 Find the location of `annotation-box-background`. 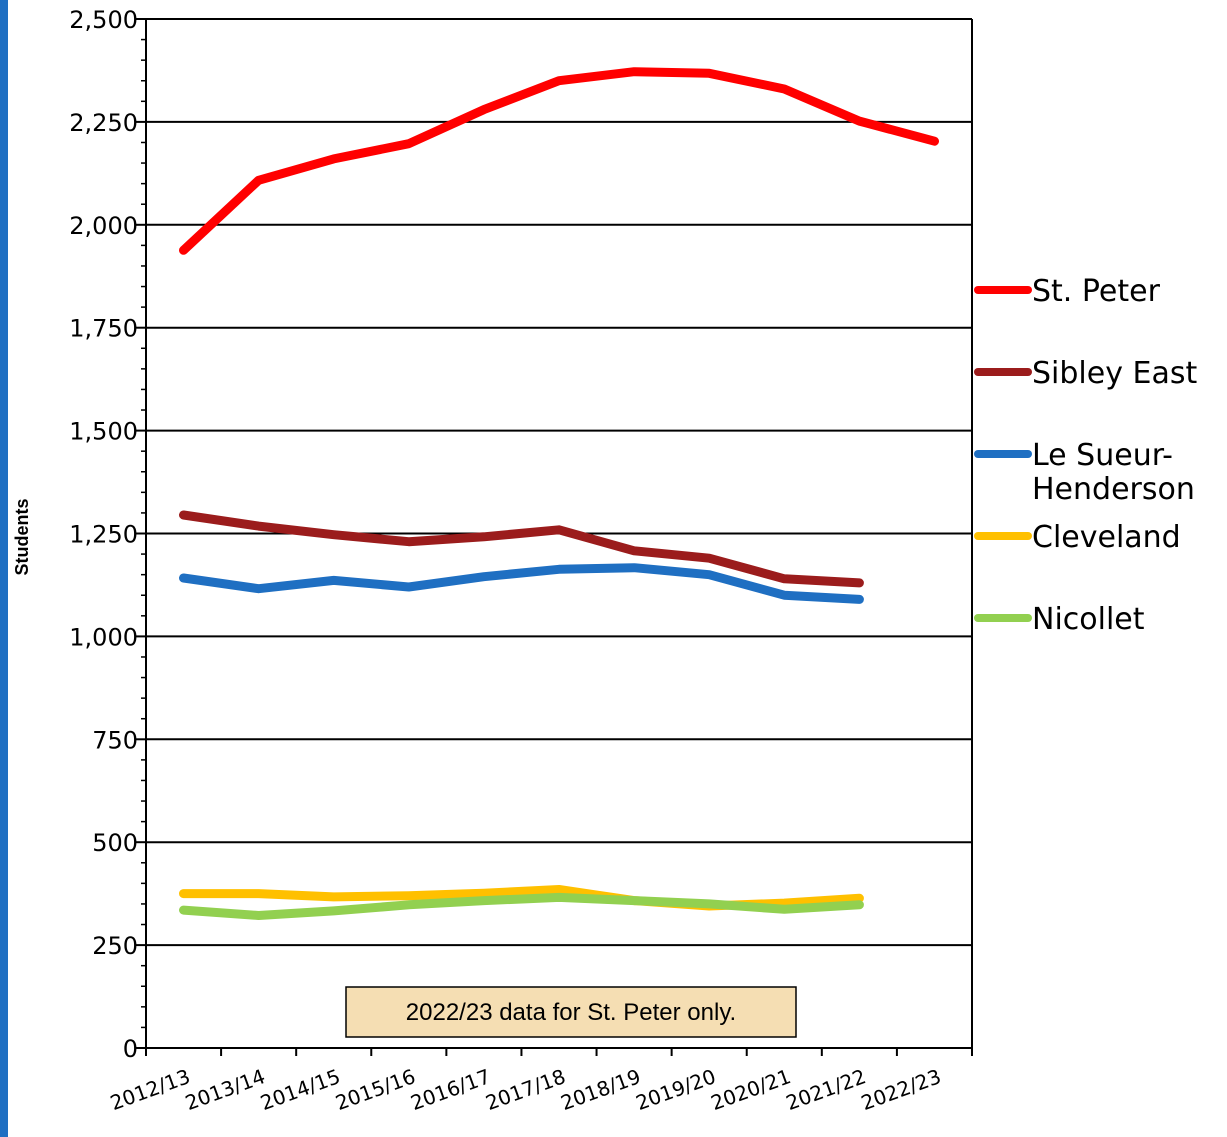

annotation-box-background is located at coordinates (571, 1012).